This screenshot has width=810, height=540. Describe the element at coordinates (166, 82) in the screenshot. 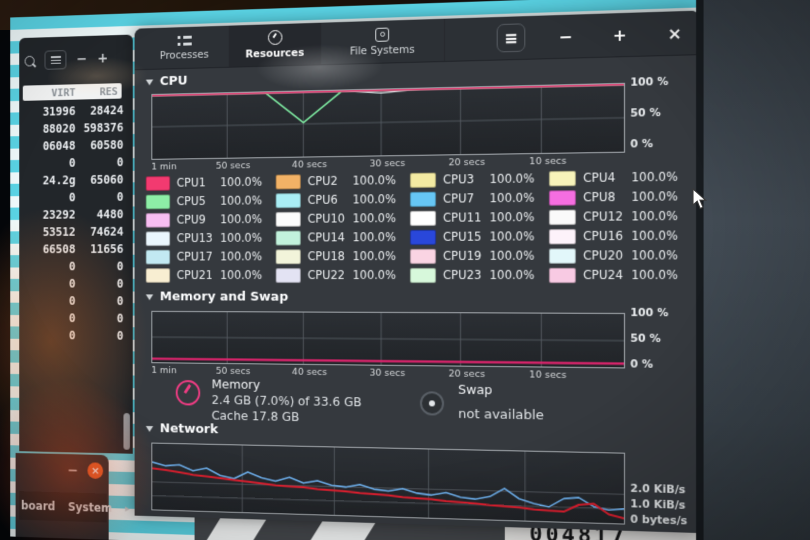

I see `cpu-section-header: CPU` at that location.